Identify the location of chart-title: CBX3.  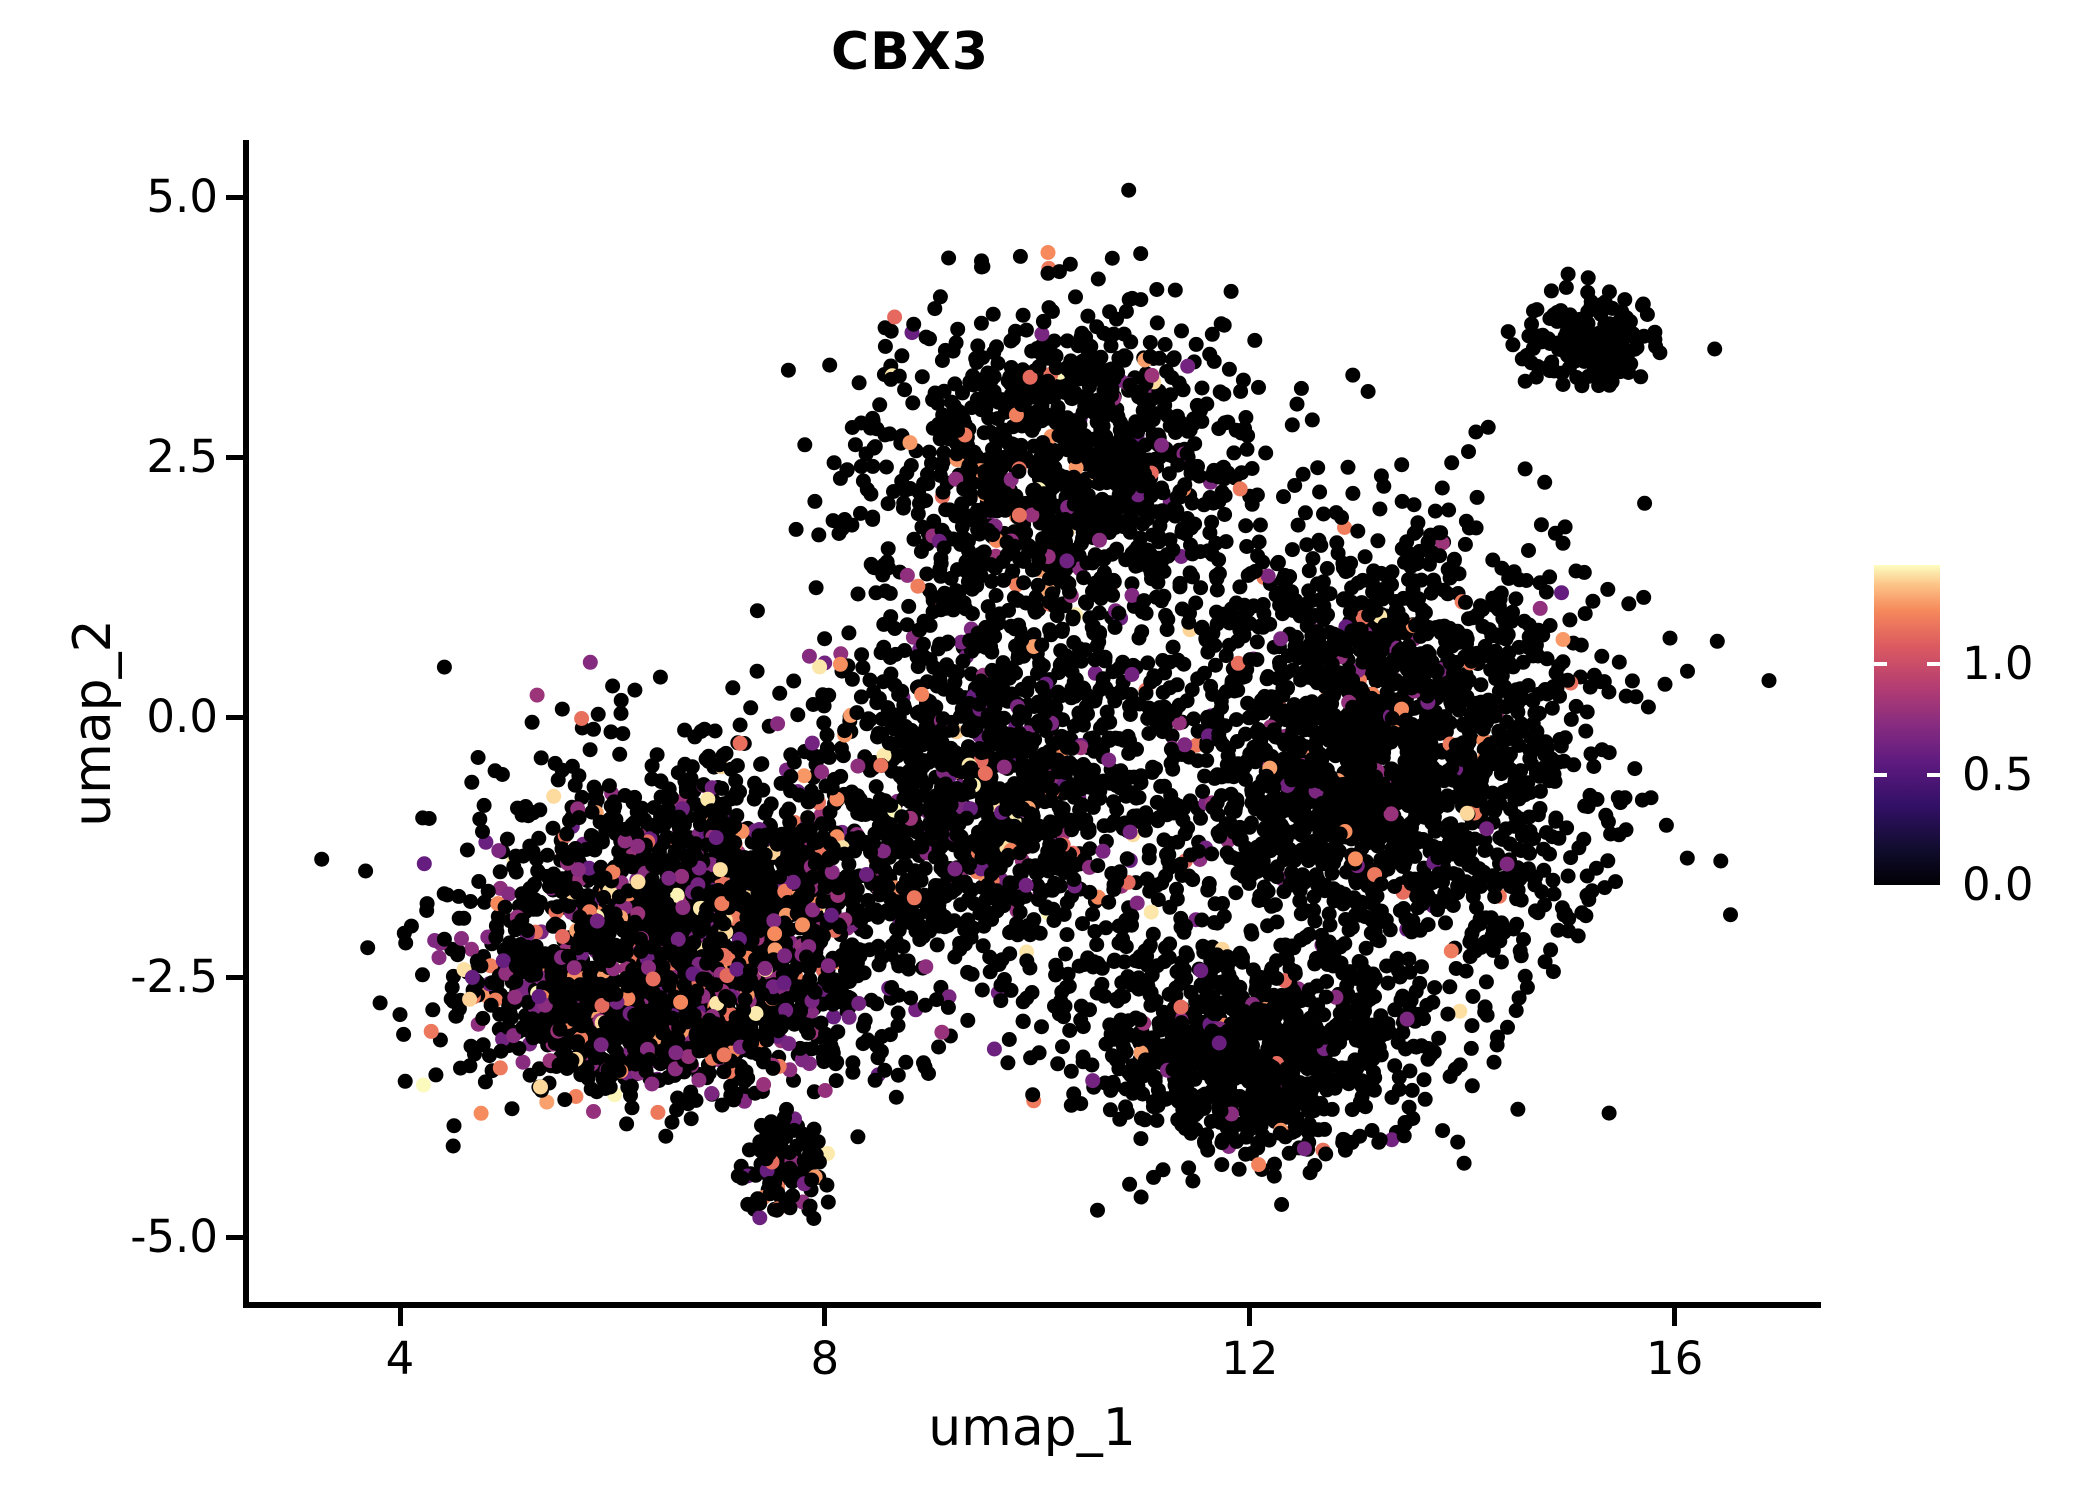
(910, 52).